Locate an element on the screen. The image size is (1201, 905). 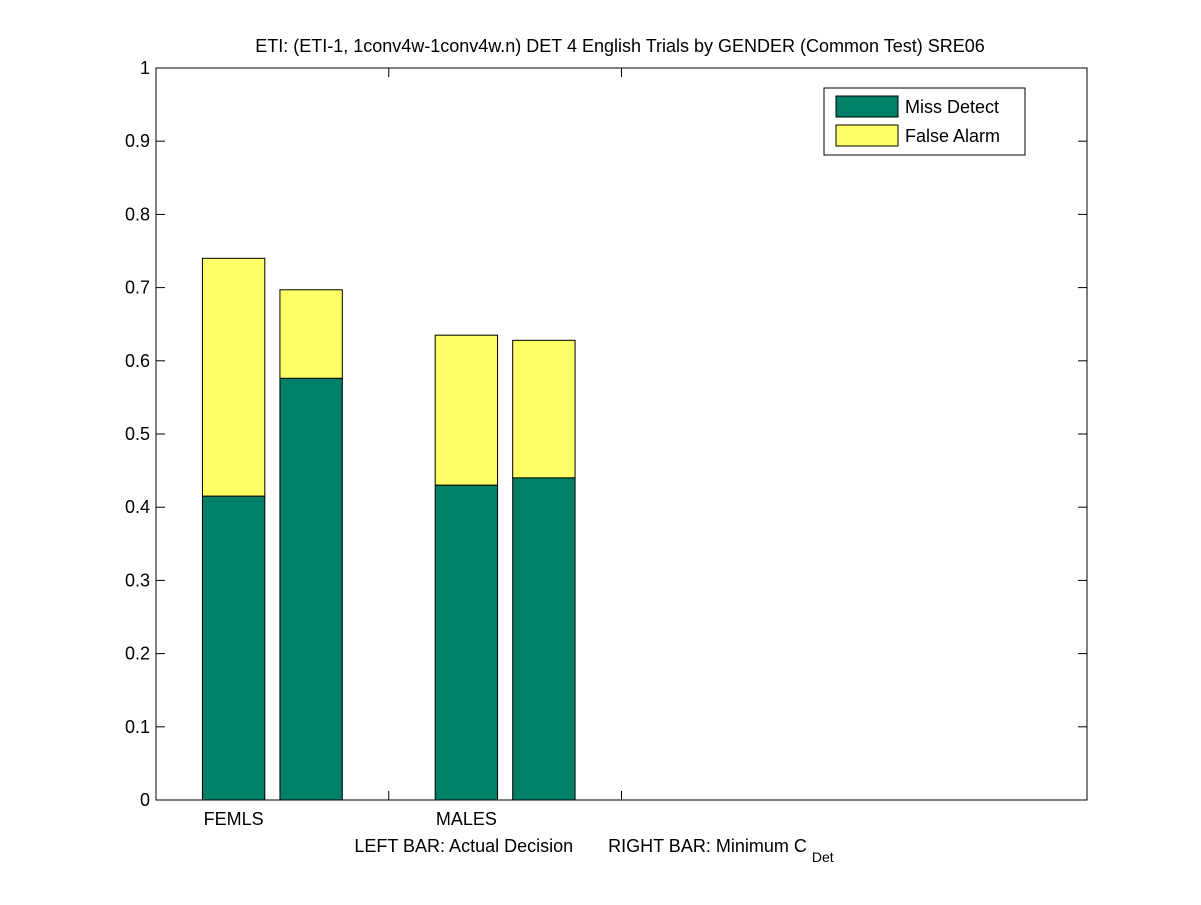
y-tick-label: 0.5 is located at coordinates (137, 434).